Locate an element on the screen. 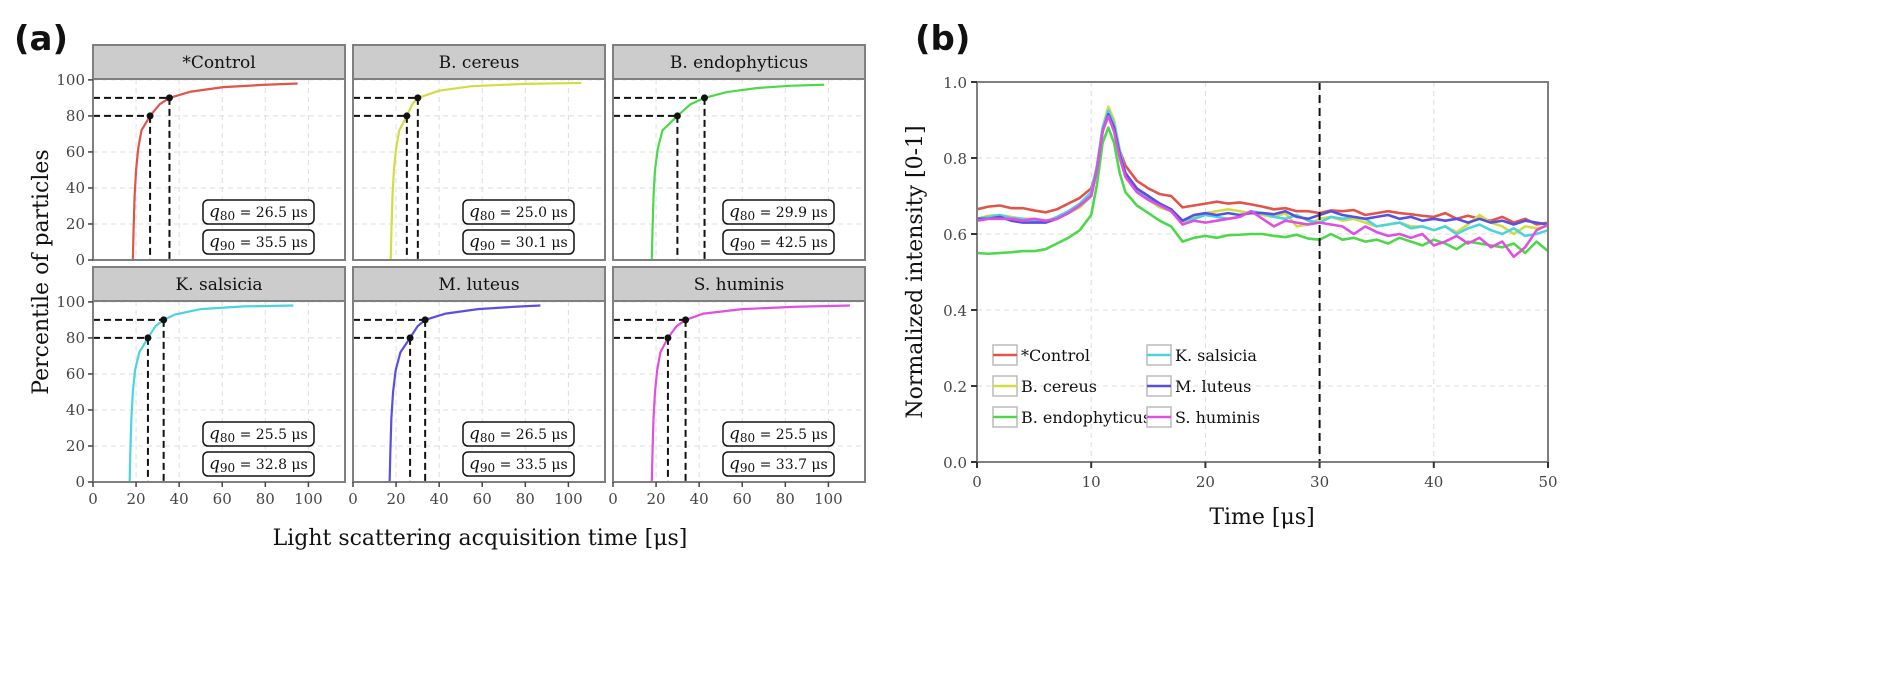  series-line-s-huminis is located at coordinates (1262, 186).